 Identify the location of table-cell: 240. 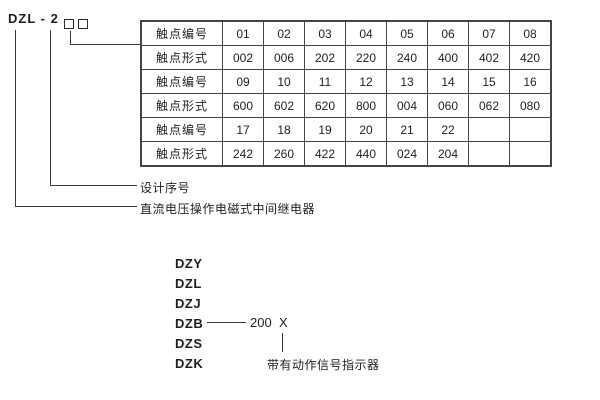
(407, 57).